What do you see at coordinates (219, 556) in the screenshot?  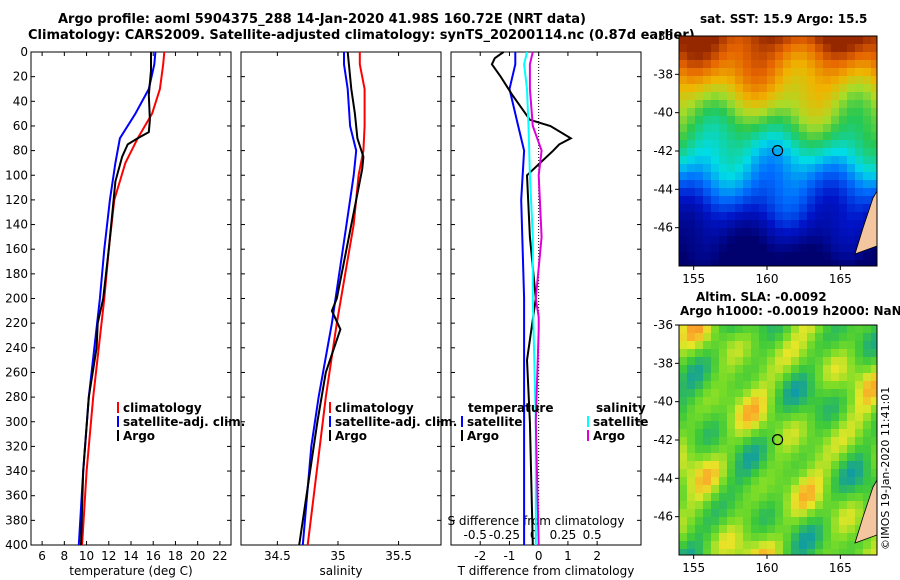 I see `temperature-panel-xtick-label: 22` at bounding box center [219, 556].